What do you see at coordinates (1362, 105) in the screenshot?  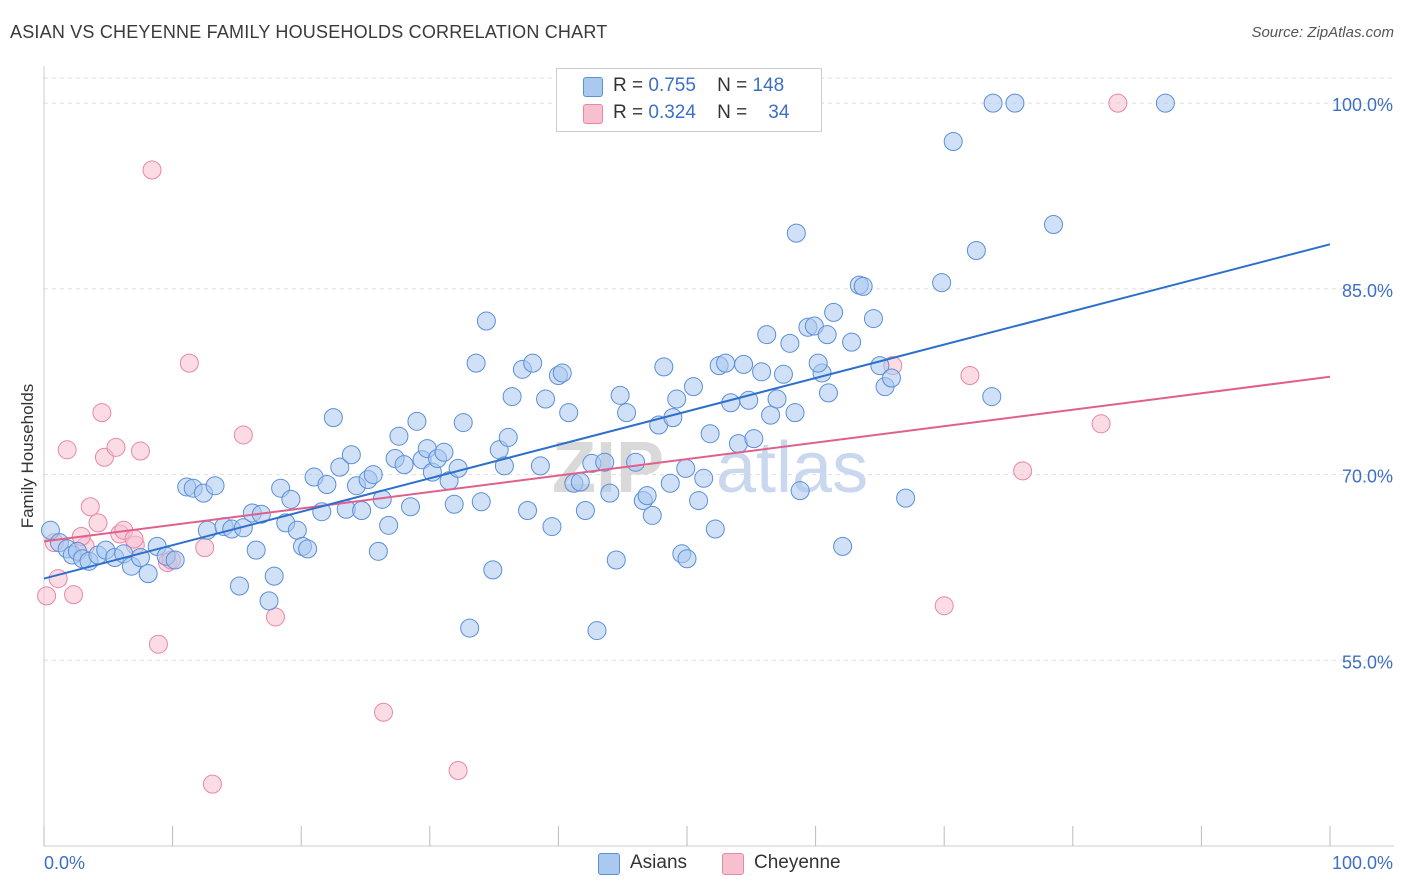 I see `y-tick-label: 100.0%` at bounding box center [1362, 105].